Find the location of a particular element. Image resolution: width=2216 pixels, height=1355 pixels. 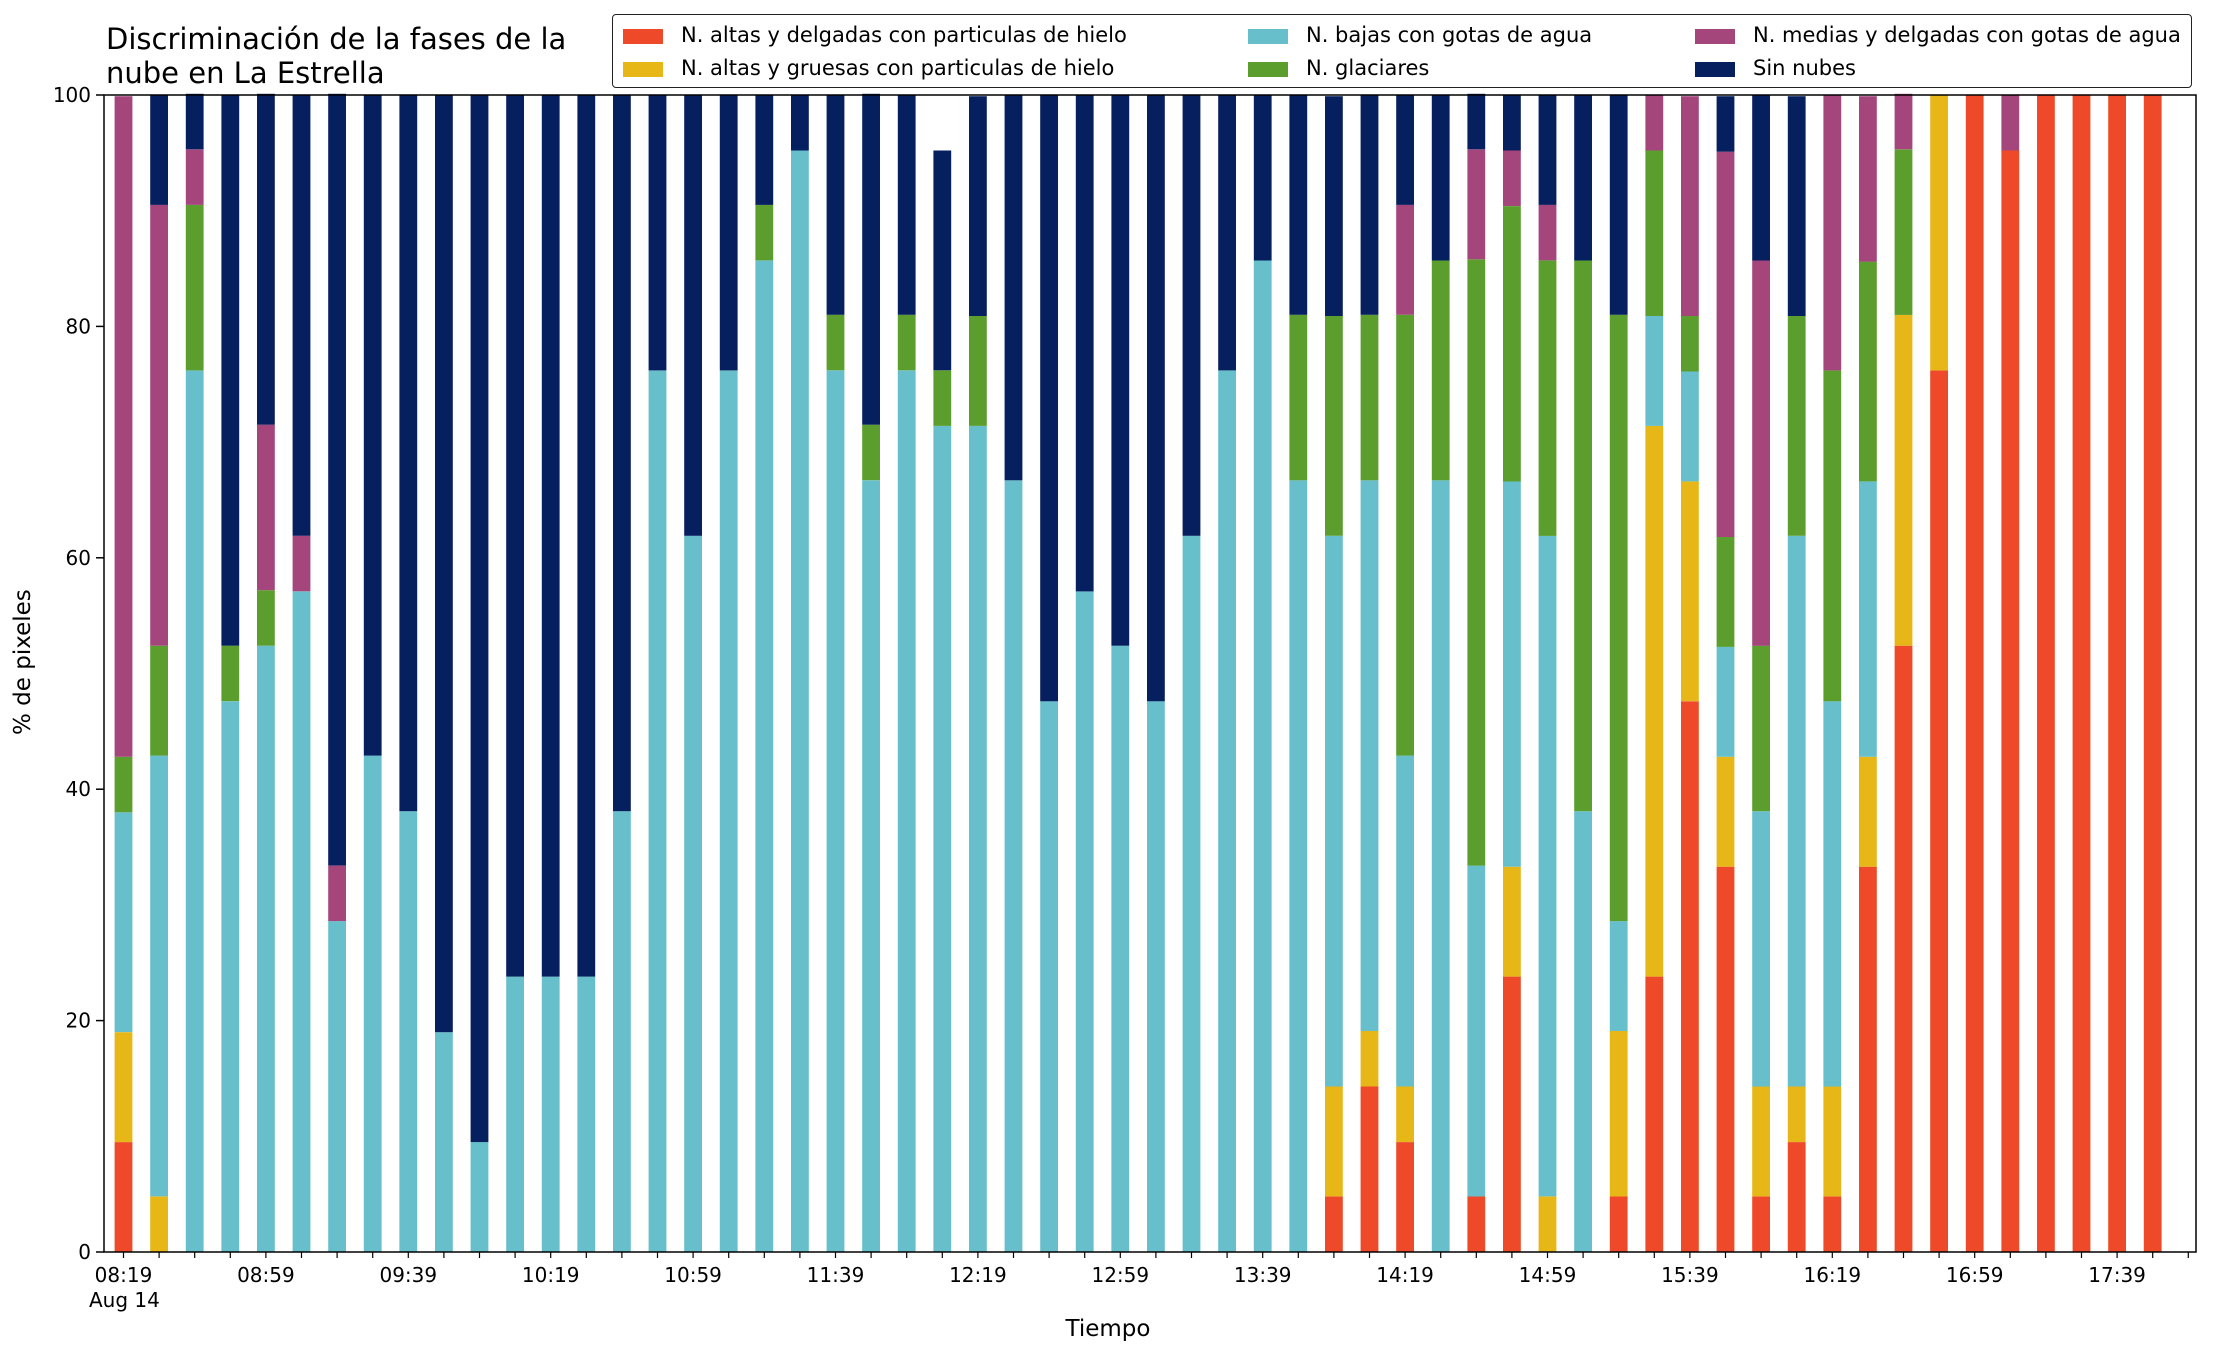

x-tick-label: 17:39 is located at coordinates (2117, 1275).